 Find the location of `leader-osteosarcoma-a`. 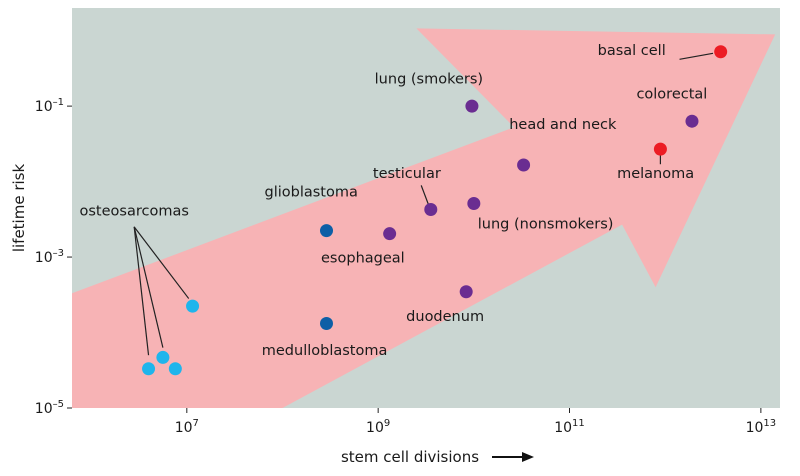

leader-osteosarcoma-a is located at coordinates (141, 291).